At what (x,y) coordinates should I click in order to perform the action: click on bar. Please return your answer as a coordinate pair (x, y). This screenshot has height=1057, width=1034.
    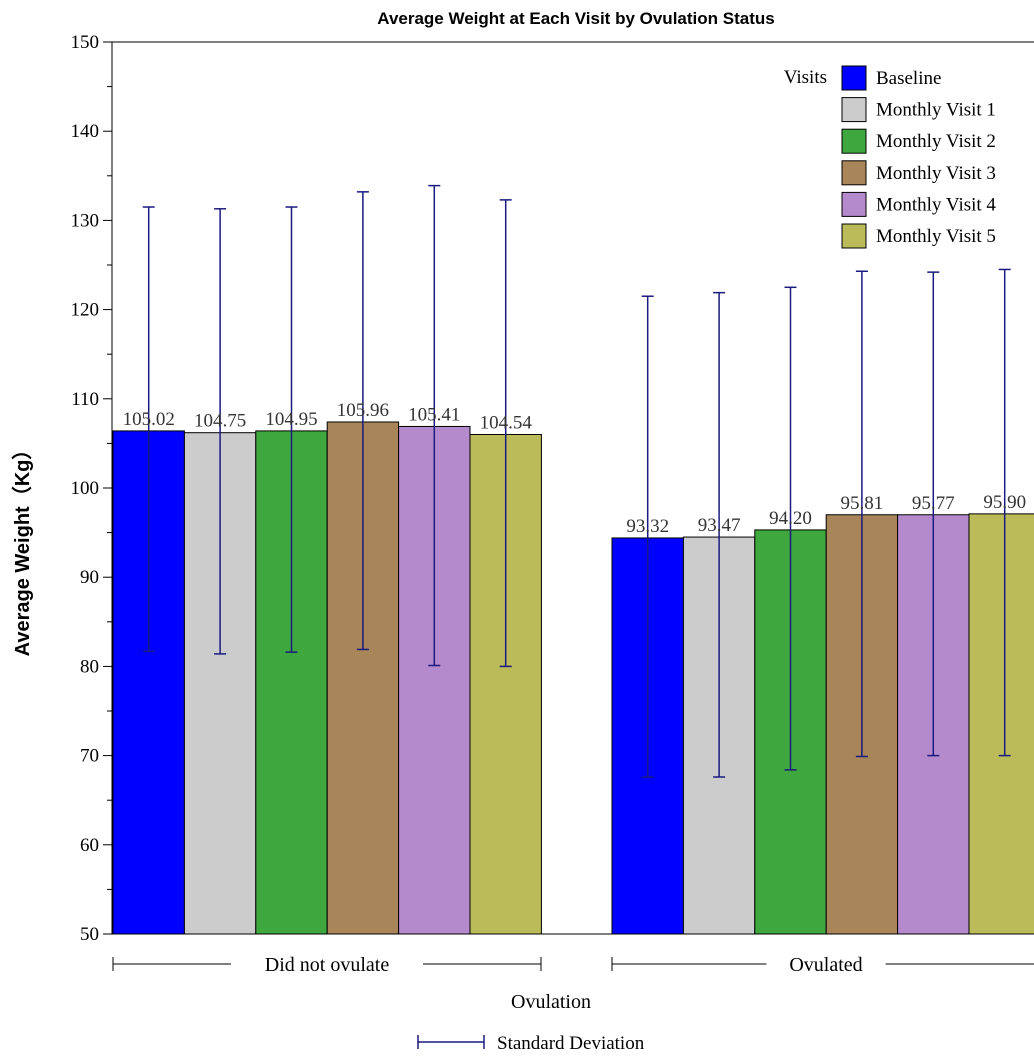
    Looking at the image, I should click on (1001, 724).